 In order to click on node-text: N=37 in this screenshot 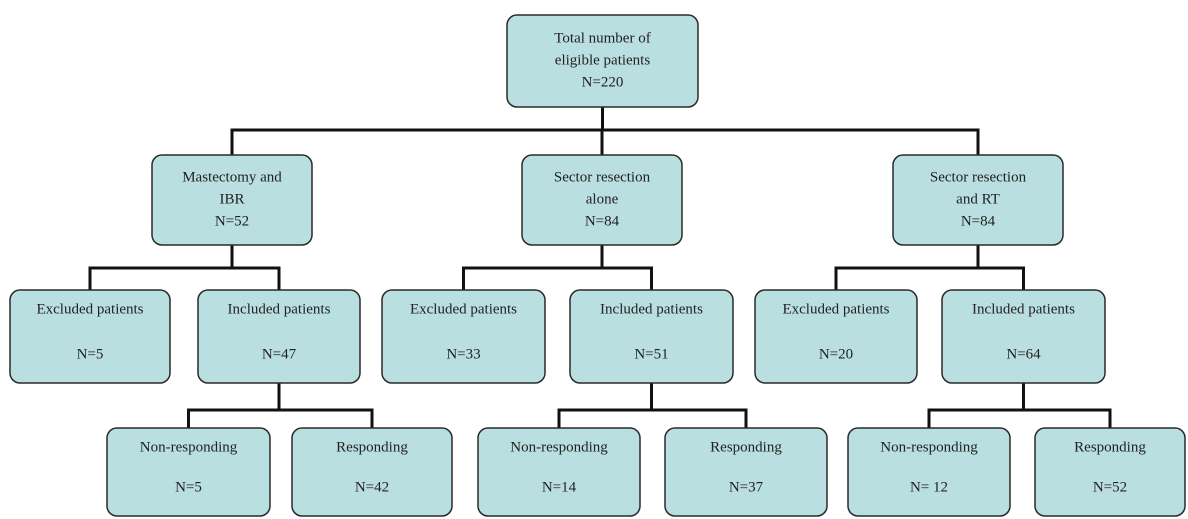, I will do `click(746, 487)`.